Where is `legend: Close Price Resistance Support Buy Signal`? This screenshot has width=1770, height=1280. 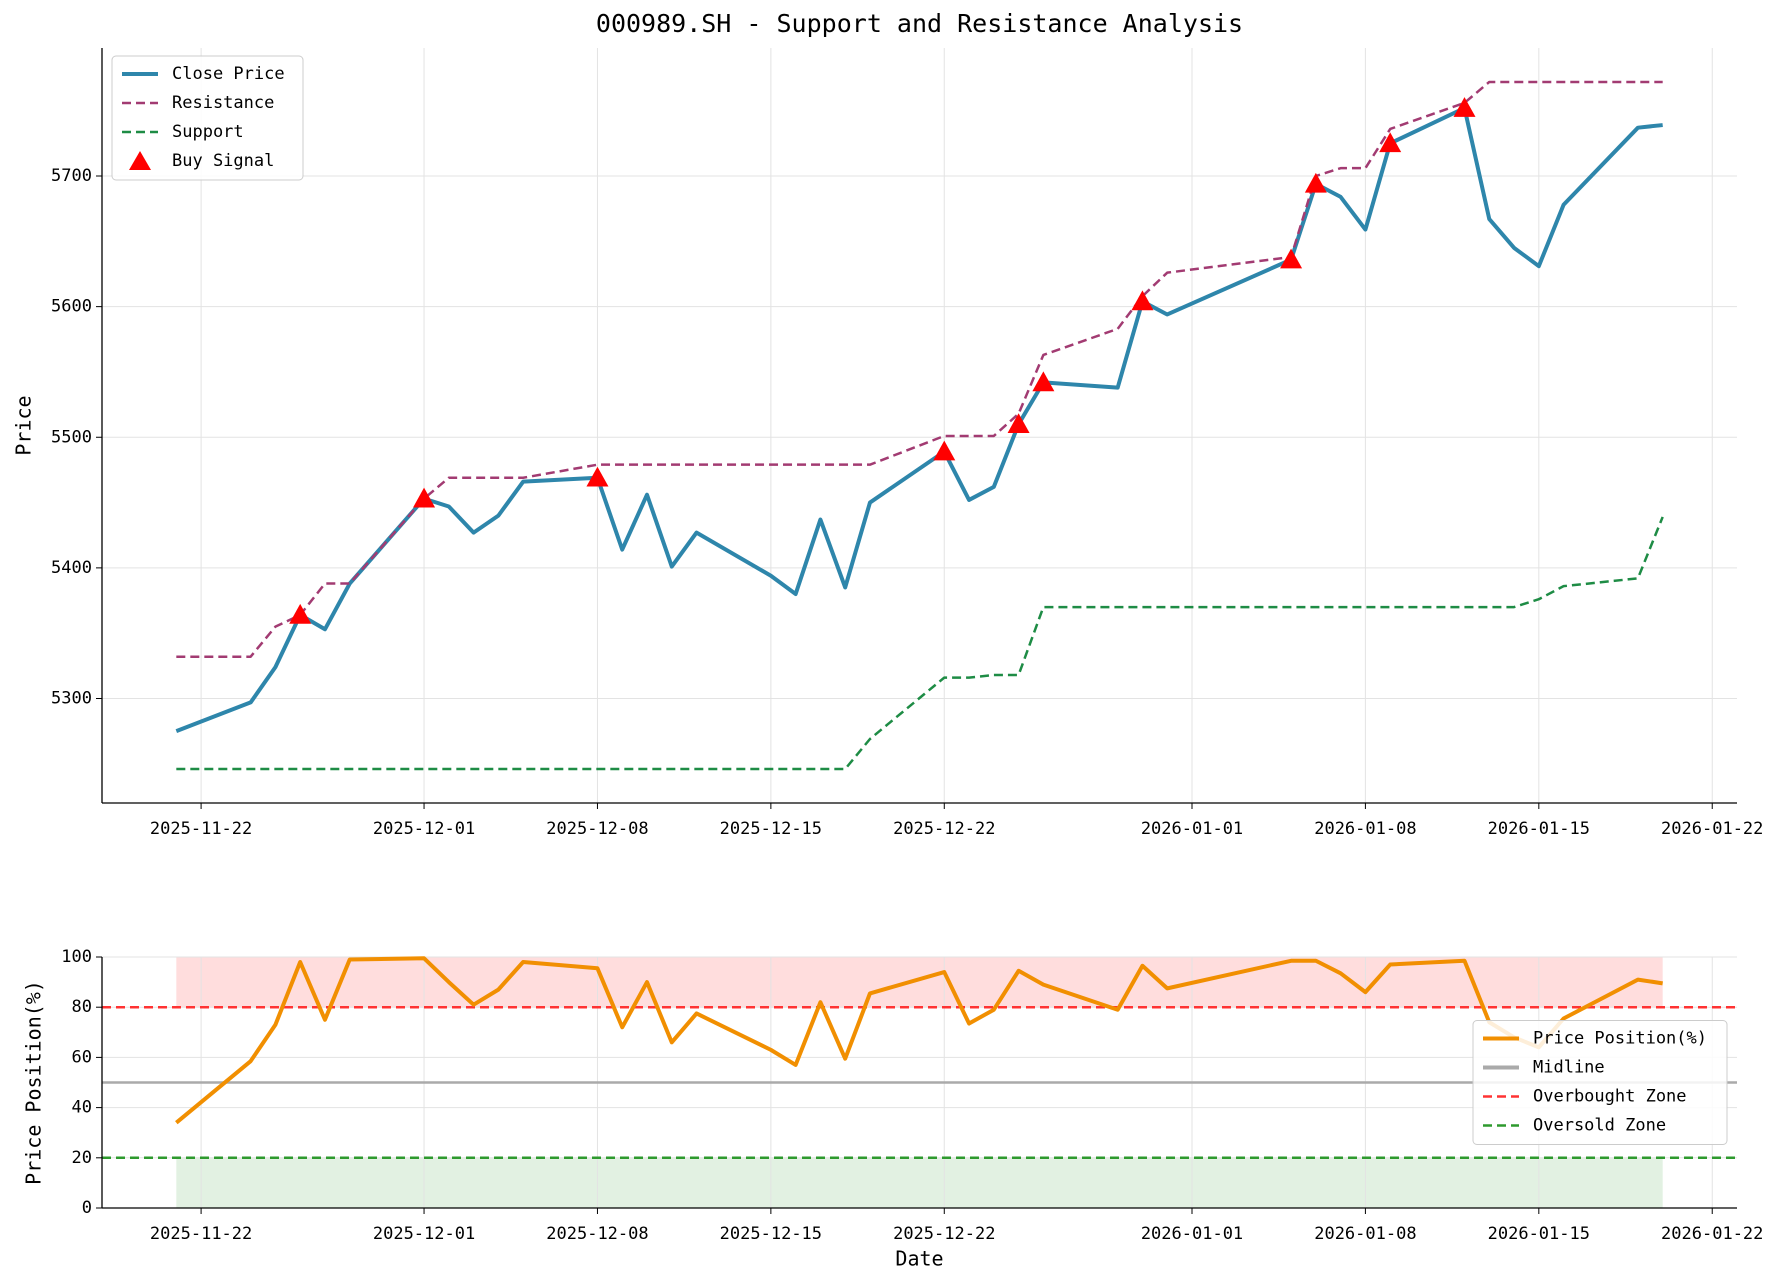 legend: Close Price Resistance Support Buy Signal is located at coordinates (207, 118).